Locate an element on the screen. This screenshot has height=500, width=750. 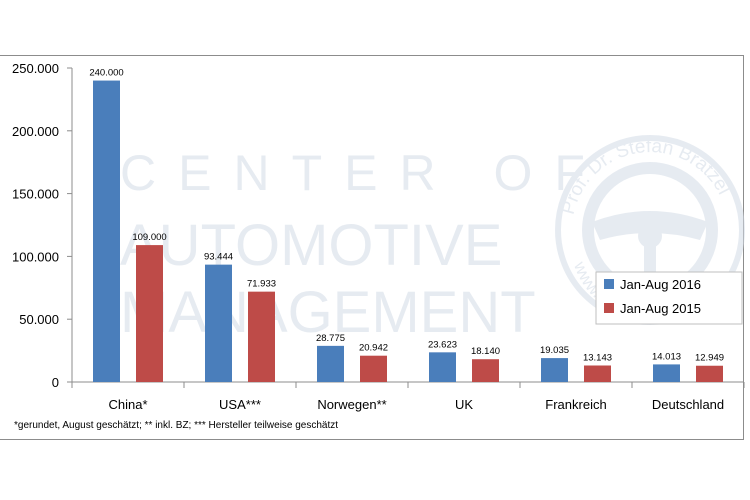
y-tick-label: 150.000 is located at coordinates (35, 194).